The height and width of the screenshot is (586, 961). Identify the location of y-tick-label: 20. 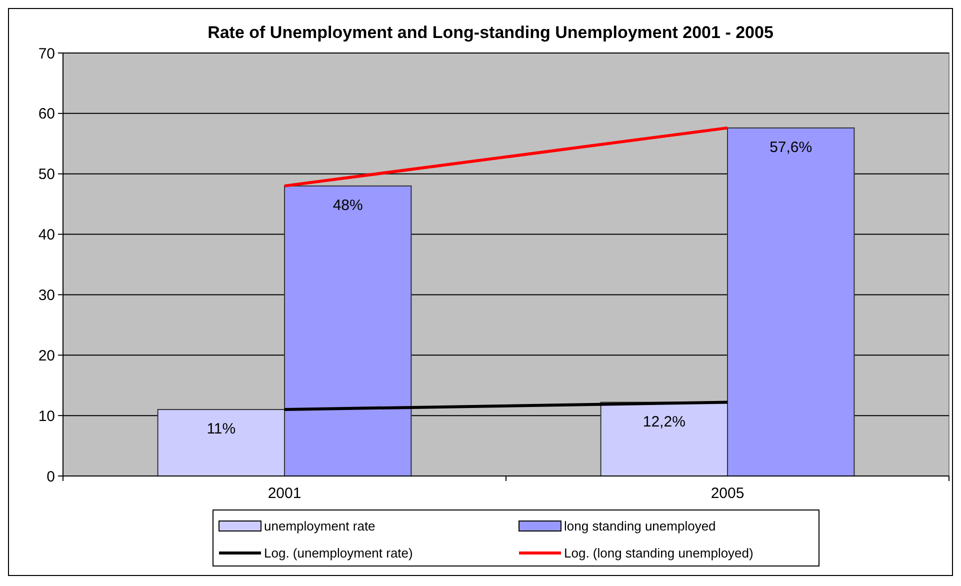
(46, 355).